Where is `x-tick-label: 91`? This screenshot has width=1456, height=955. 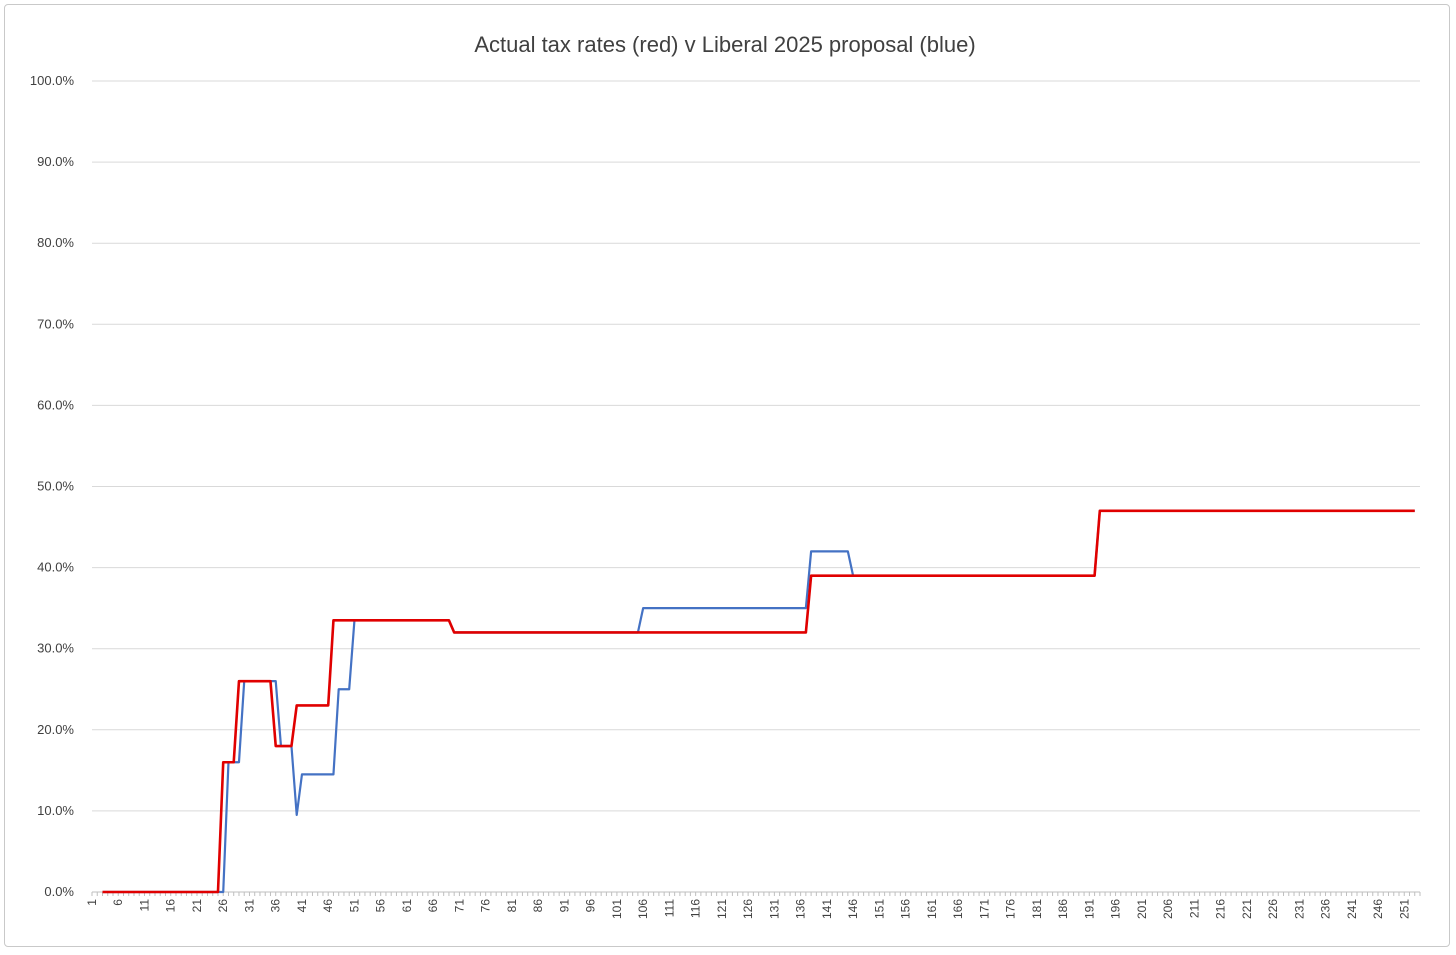 x-tick-label: 91 is located at coordinates (564, 906).